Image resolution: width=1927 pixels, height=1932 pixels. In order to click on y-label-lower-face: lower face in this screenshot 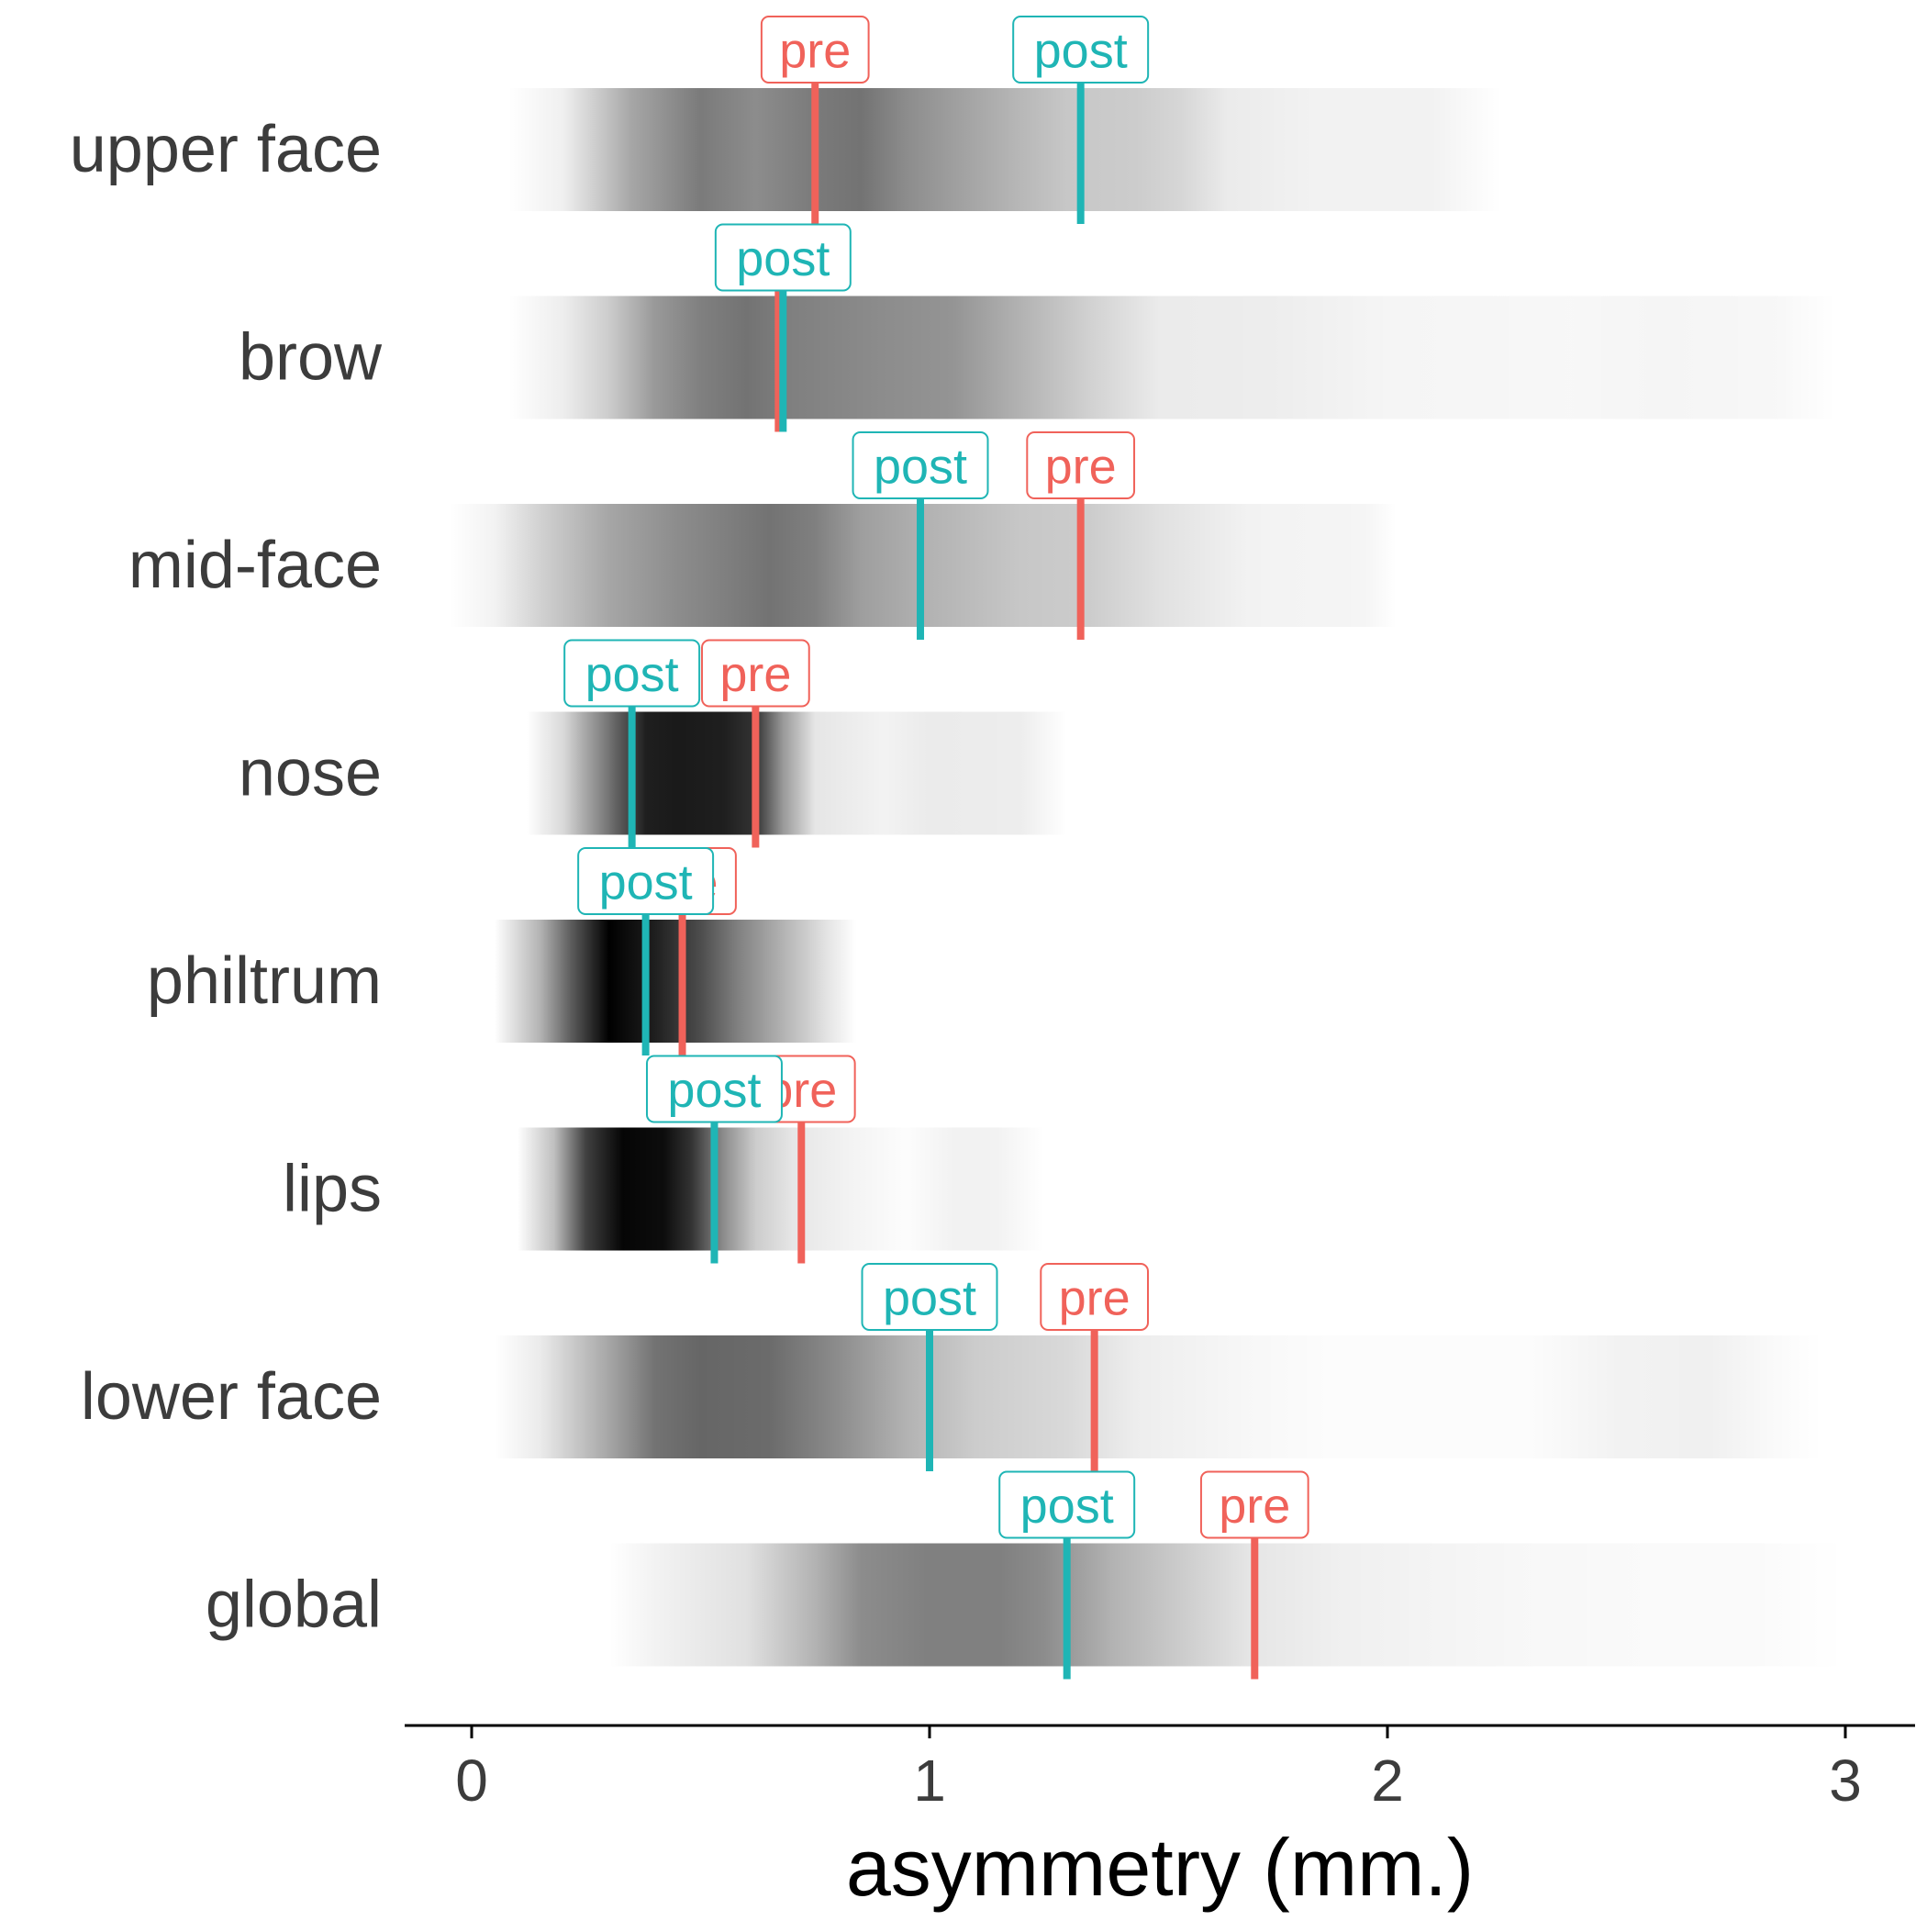, I will do `click(231, 1397)`.